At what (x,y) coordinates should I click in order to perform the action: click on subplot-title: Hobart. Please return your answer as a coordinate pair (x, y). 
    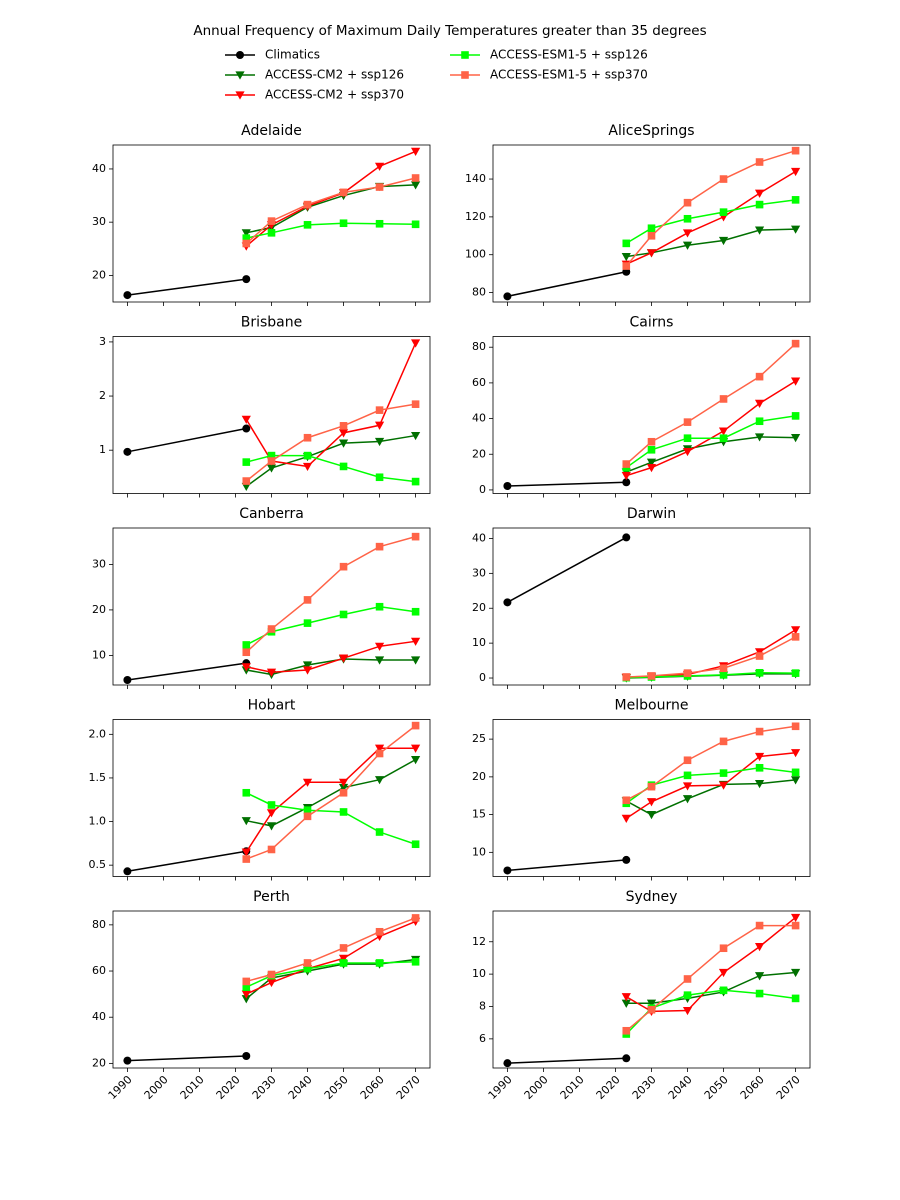
    Looking at the image, I should click on (272, 706).